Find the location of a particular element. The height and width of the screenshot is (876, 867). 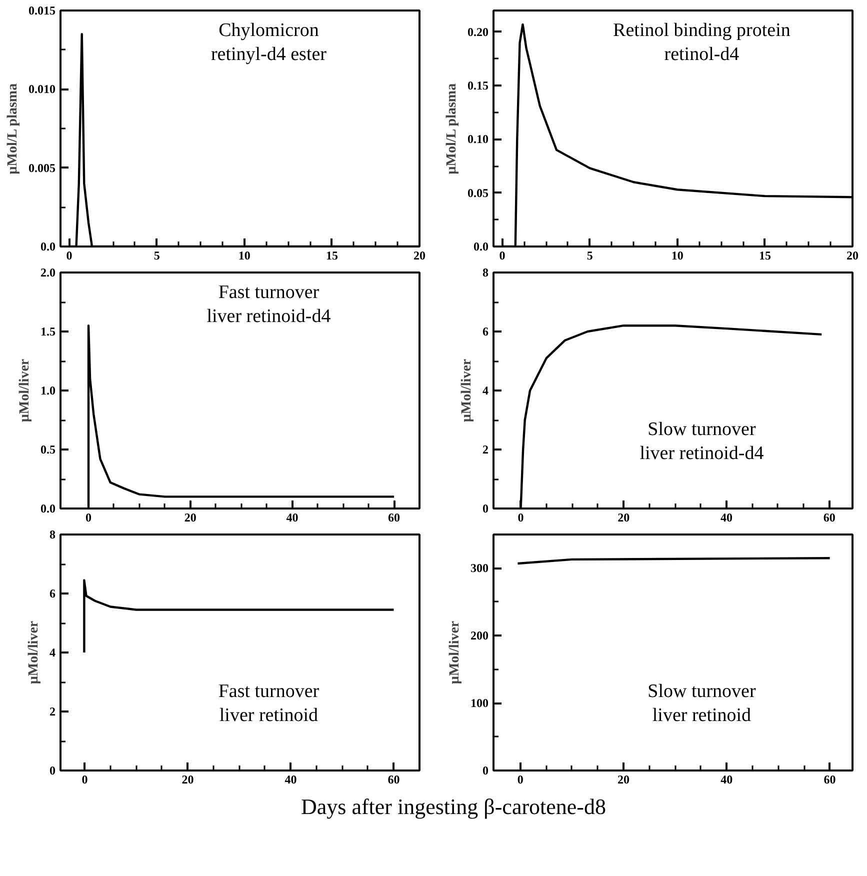

text: Fast turnover liver retinoid-d4 is located at coordinates (269, 304).